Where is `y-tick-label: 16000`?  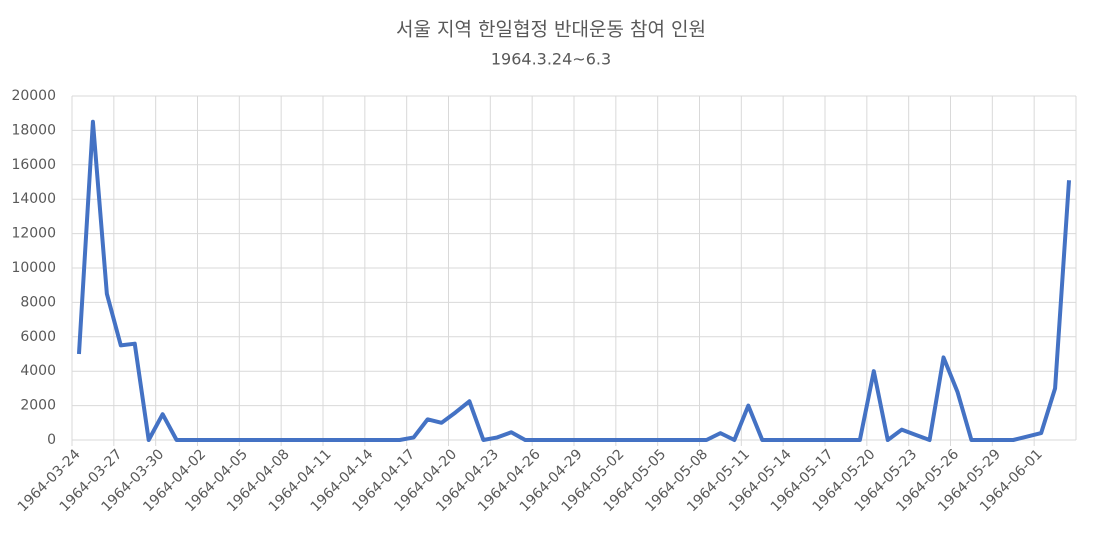 y-tick-label: 16000 is located at coordinates (33, 165).